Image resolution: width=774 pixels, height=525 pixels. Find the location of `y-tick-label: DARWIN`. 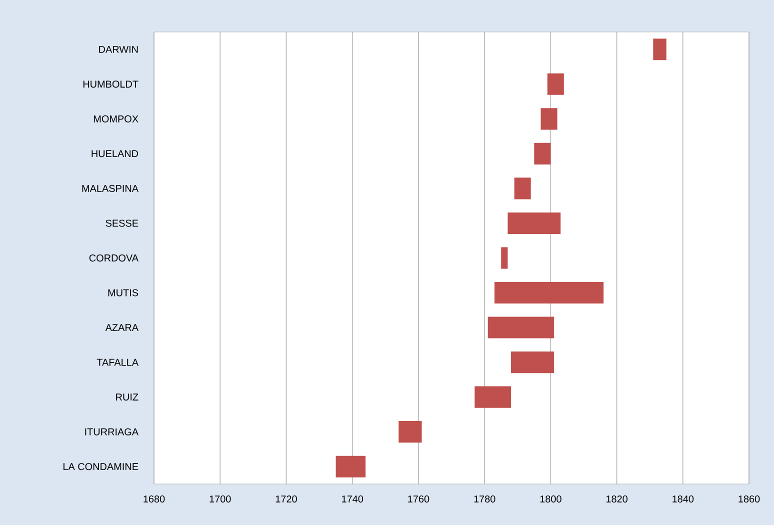

y-tick-label: DARWIN is located at coordinates (118, 49).